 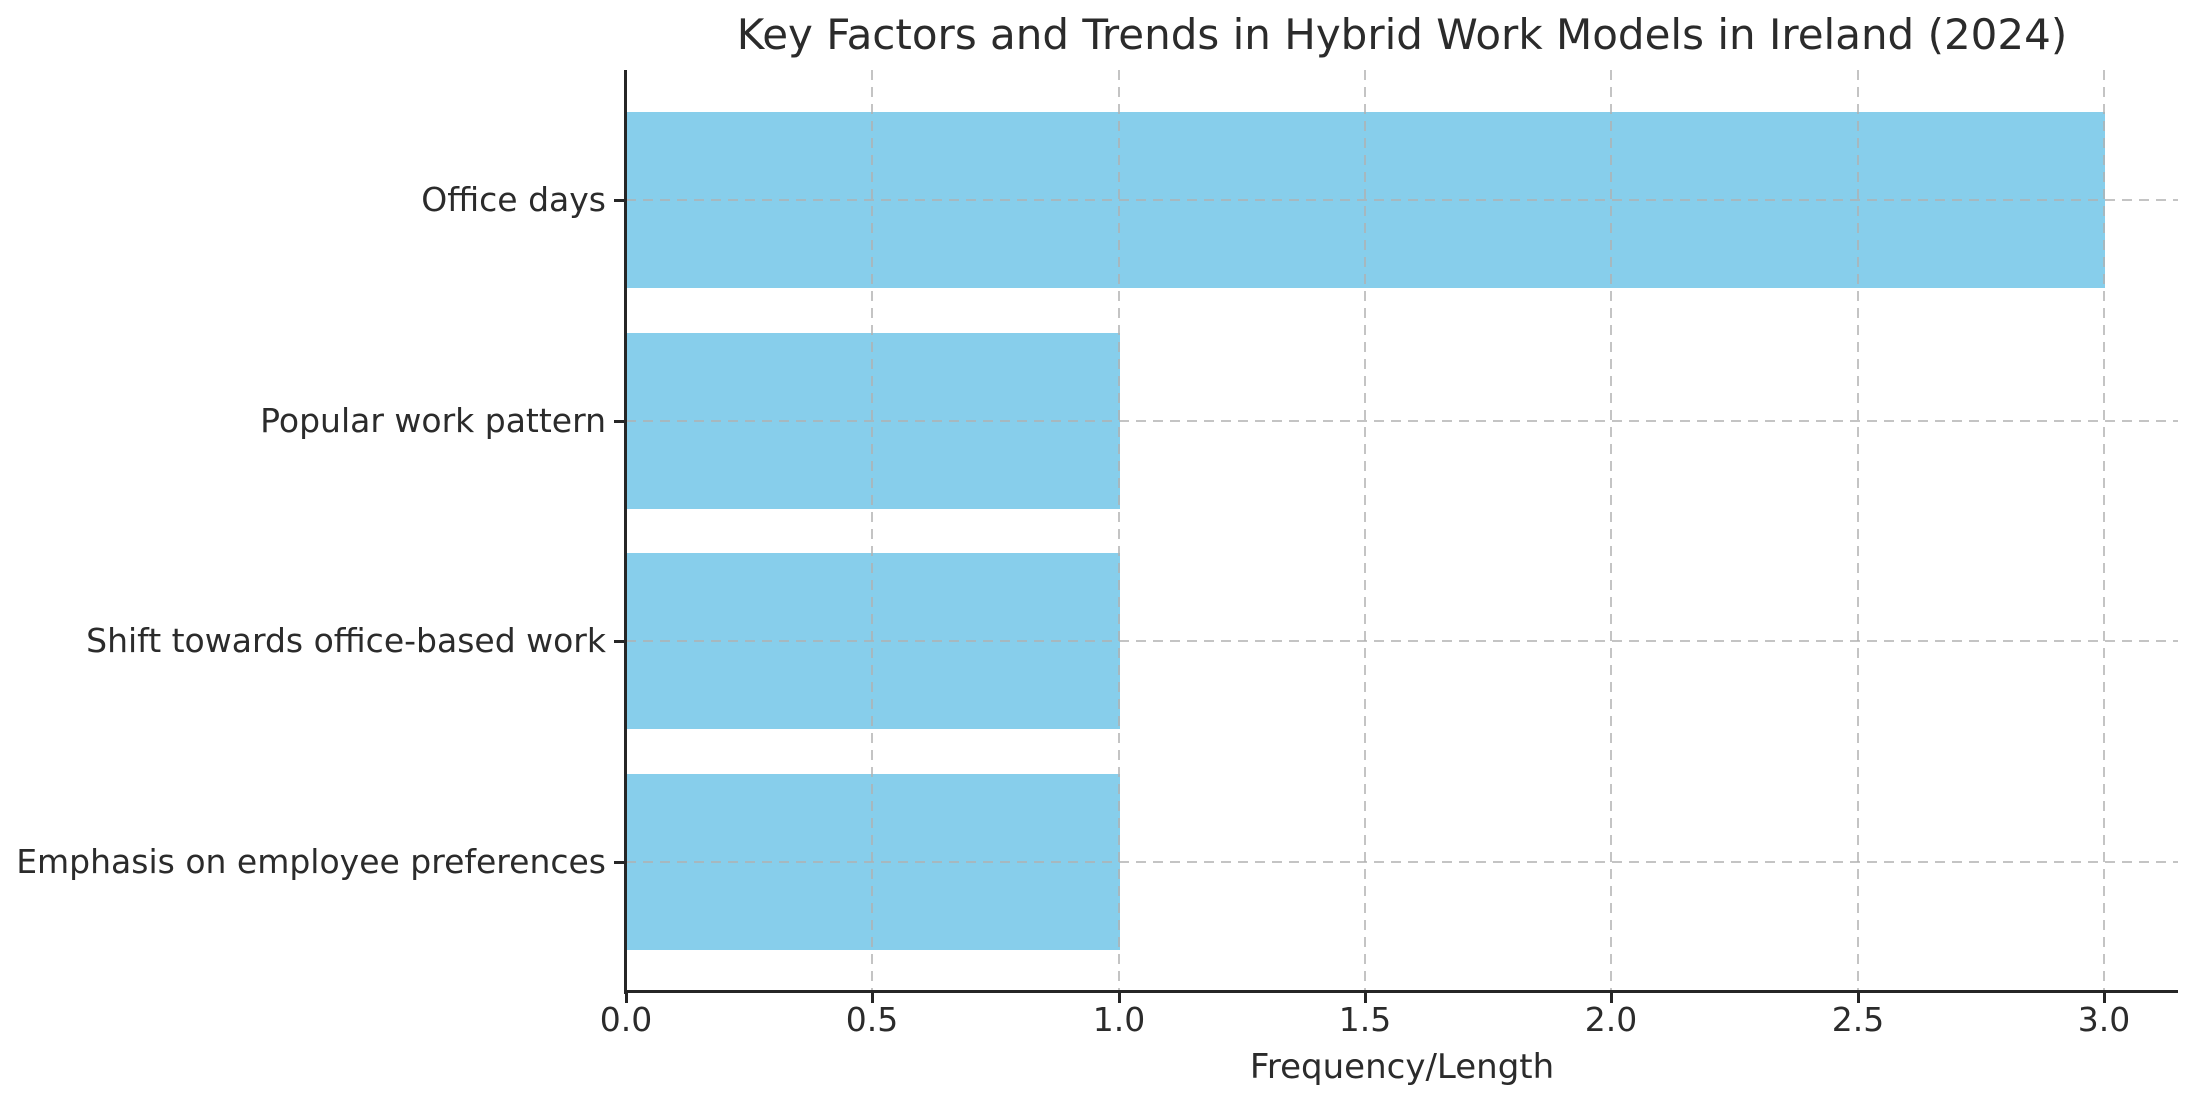 I want to click on left-spine, so click(x=625, y=532).